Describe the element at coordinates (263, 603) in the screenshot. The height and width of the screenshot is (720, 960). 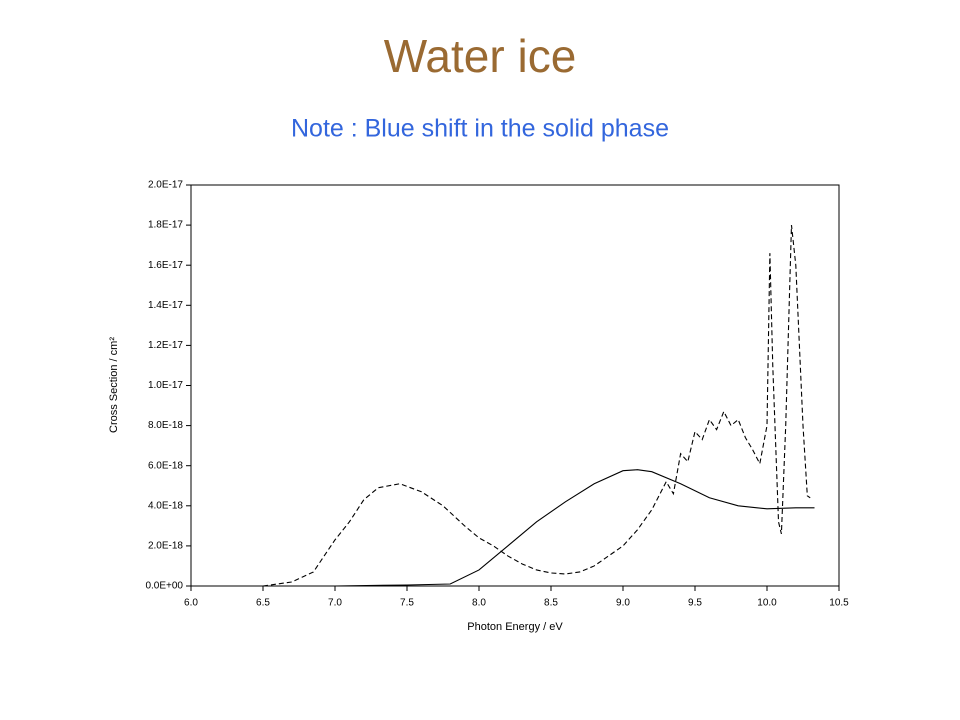
I see `x-tick-label: 6.5` at that location.